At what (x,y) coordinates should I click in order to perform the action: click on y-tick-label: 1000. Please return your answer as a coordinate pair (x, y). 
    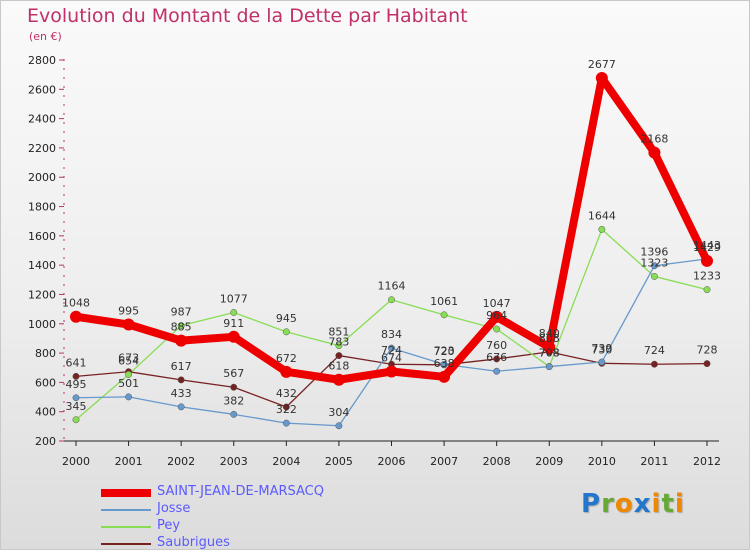
    Looking at the image, I should click on (42, 324).